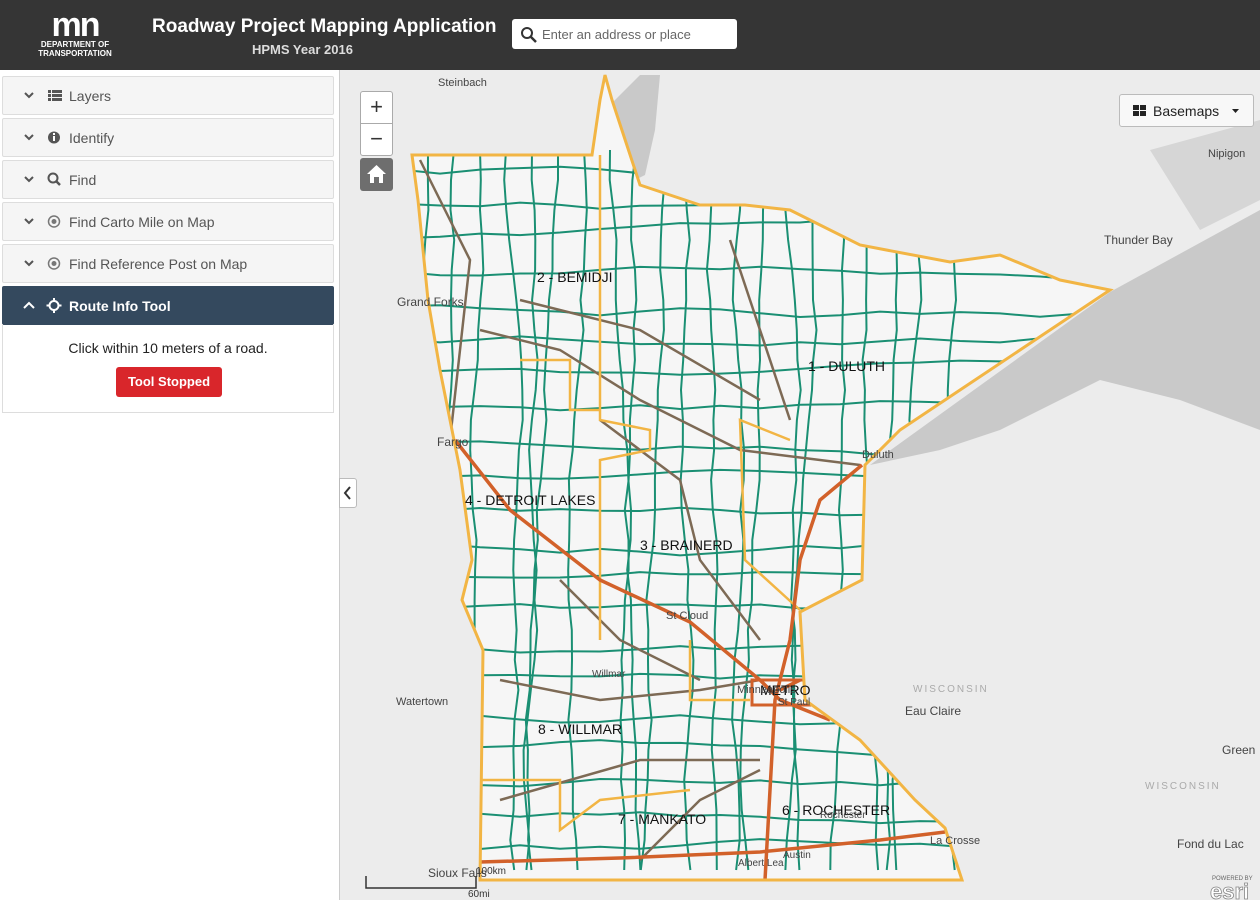 The image size is (1260, 900). I want to click on accordion-panel: Route Info Tool, so click(168, 305).